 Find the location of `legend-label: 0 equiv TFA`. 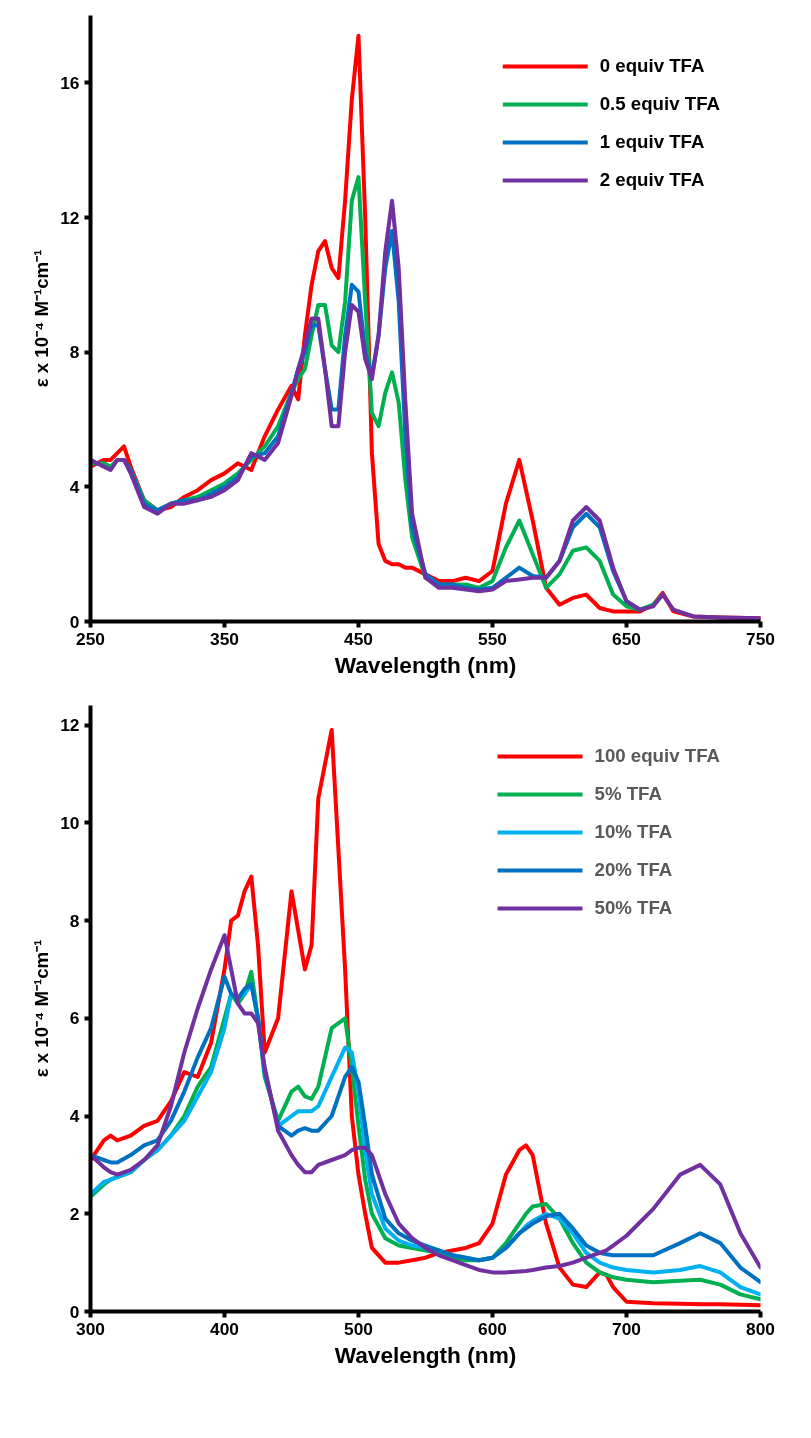

legend-label: 0 equiv TFA is located at coordinates (652, 66).